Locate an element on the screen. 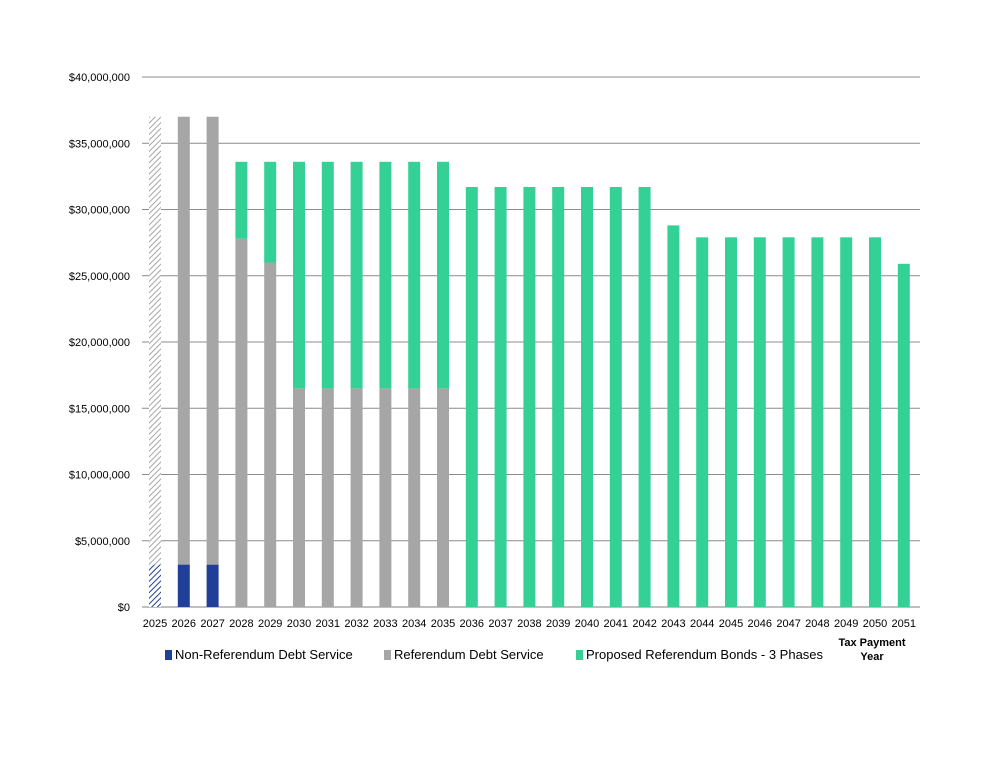 The image size is (1000, 777). x-tick-label: 2034 is located at coordinates (414, 624).